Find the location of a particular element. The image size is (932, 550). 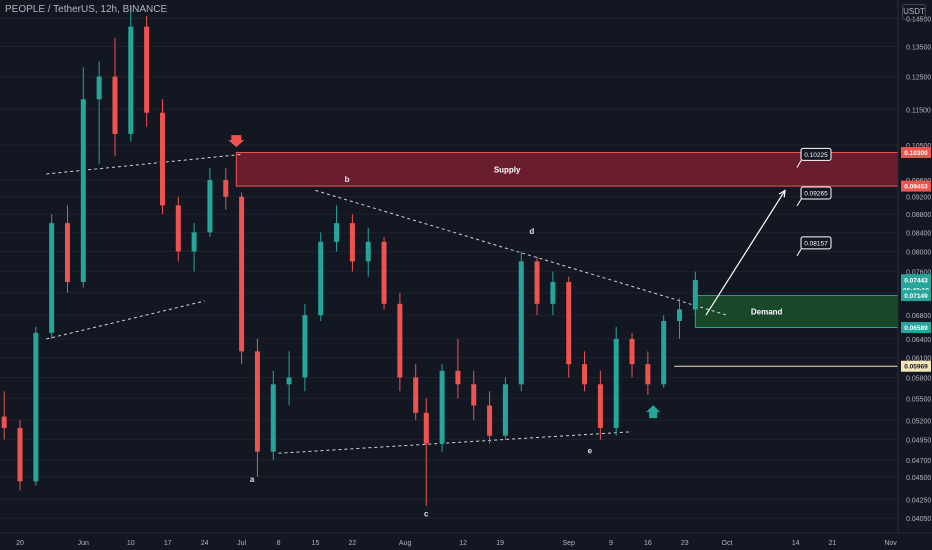

x-tick-label: Aug is located at coordinates (405, 543).